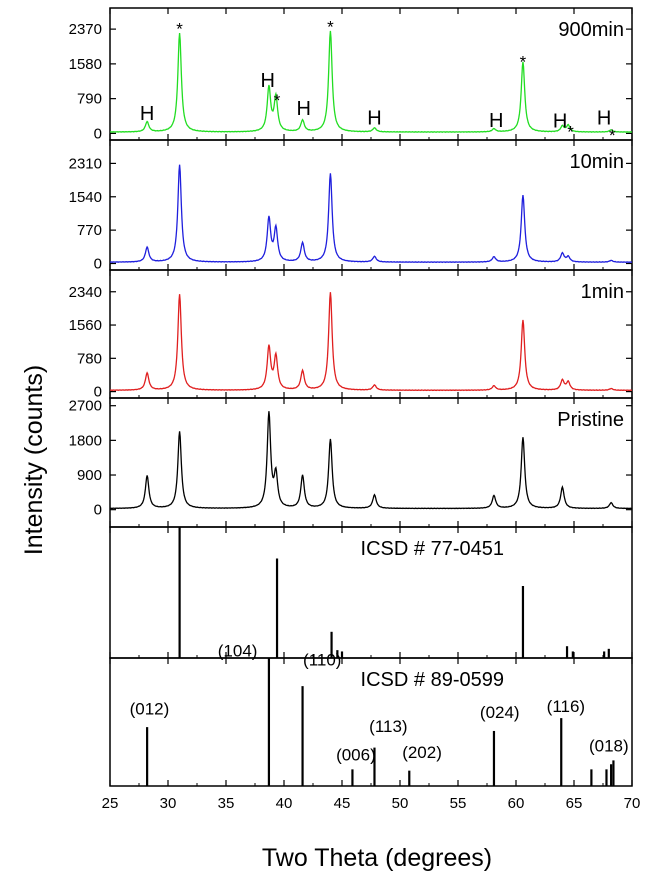 This screenshot has height=872, width=652. I want to click on hkl-label: (104), so click(238, 651).